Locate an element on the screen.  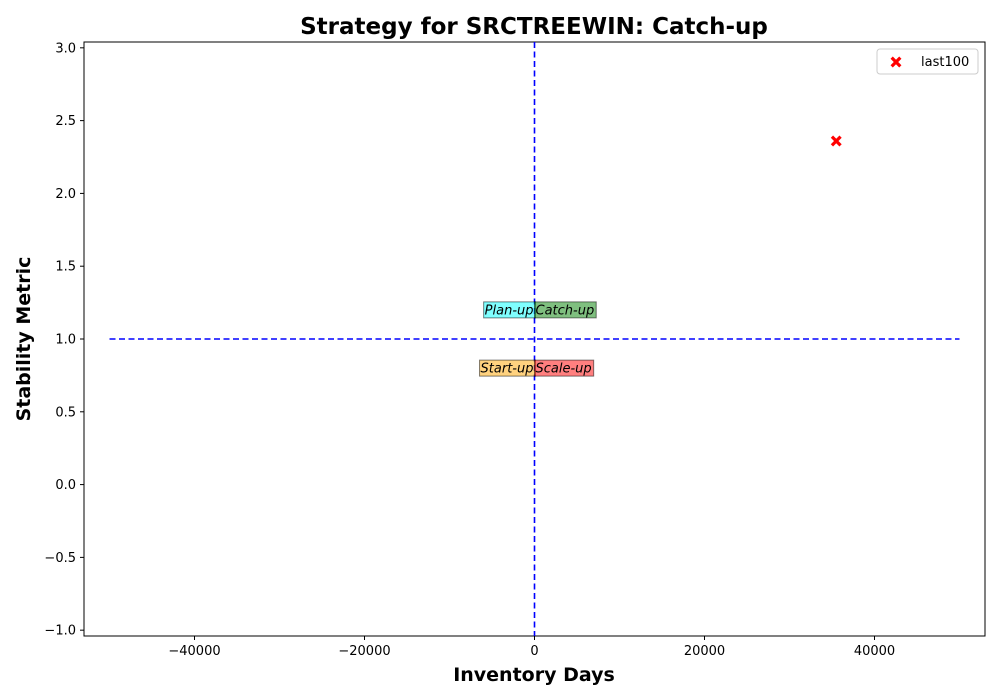
legend-marker-icon is located at coordinates (896, 62).